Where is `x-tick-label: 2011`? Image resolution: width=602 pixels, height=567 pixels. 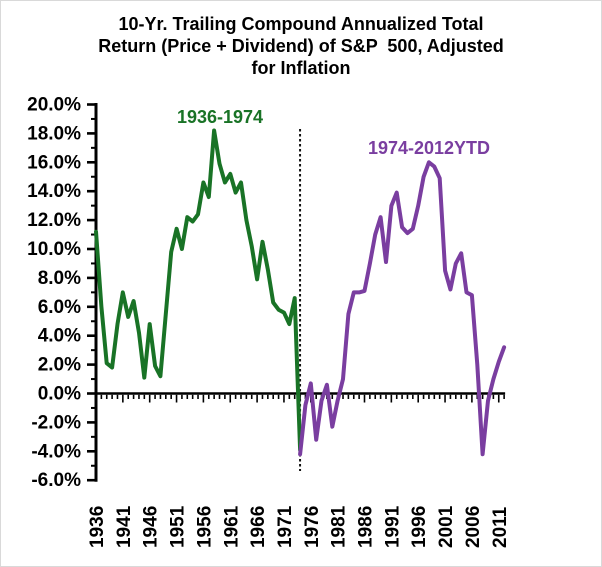
x-tick-label: 2011 is located at coordinates (500, 527).